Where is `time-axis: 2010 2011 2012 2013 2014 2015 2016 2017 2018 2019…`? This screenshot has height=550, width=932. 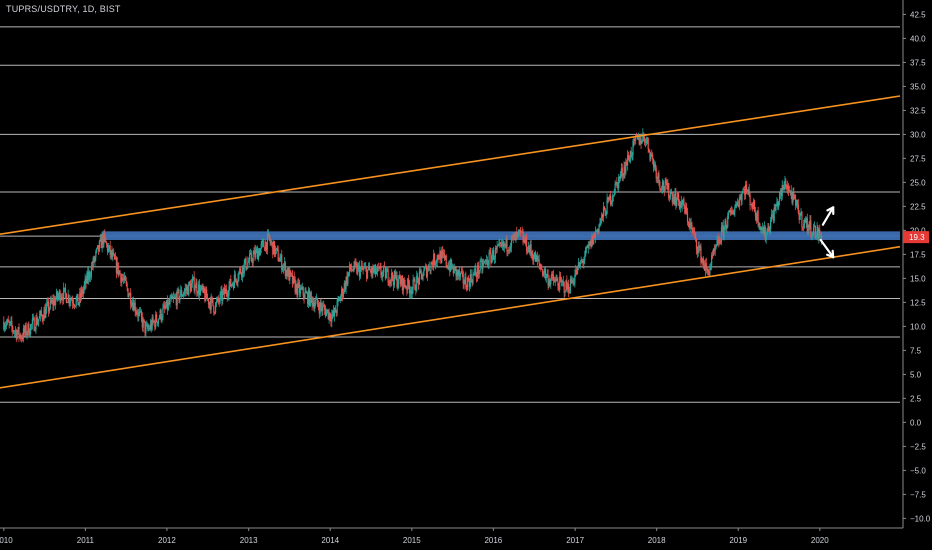
time-axis: 2010 2011 2012 2013 2014 2015 2016 2017 2018 2019… is located at coordinates (451, 536).